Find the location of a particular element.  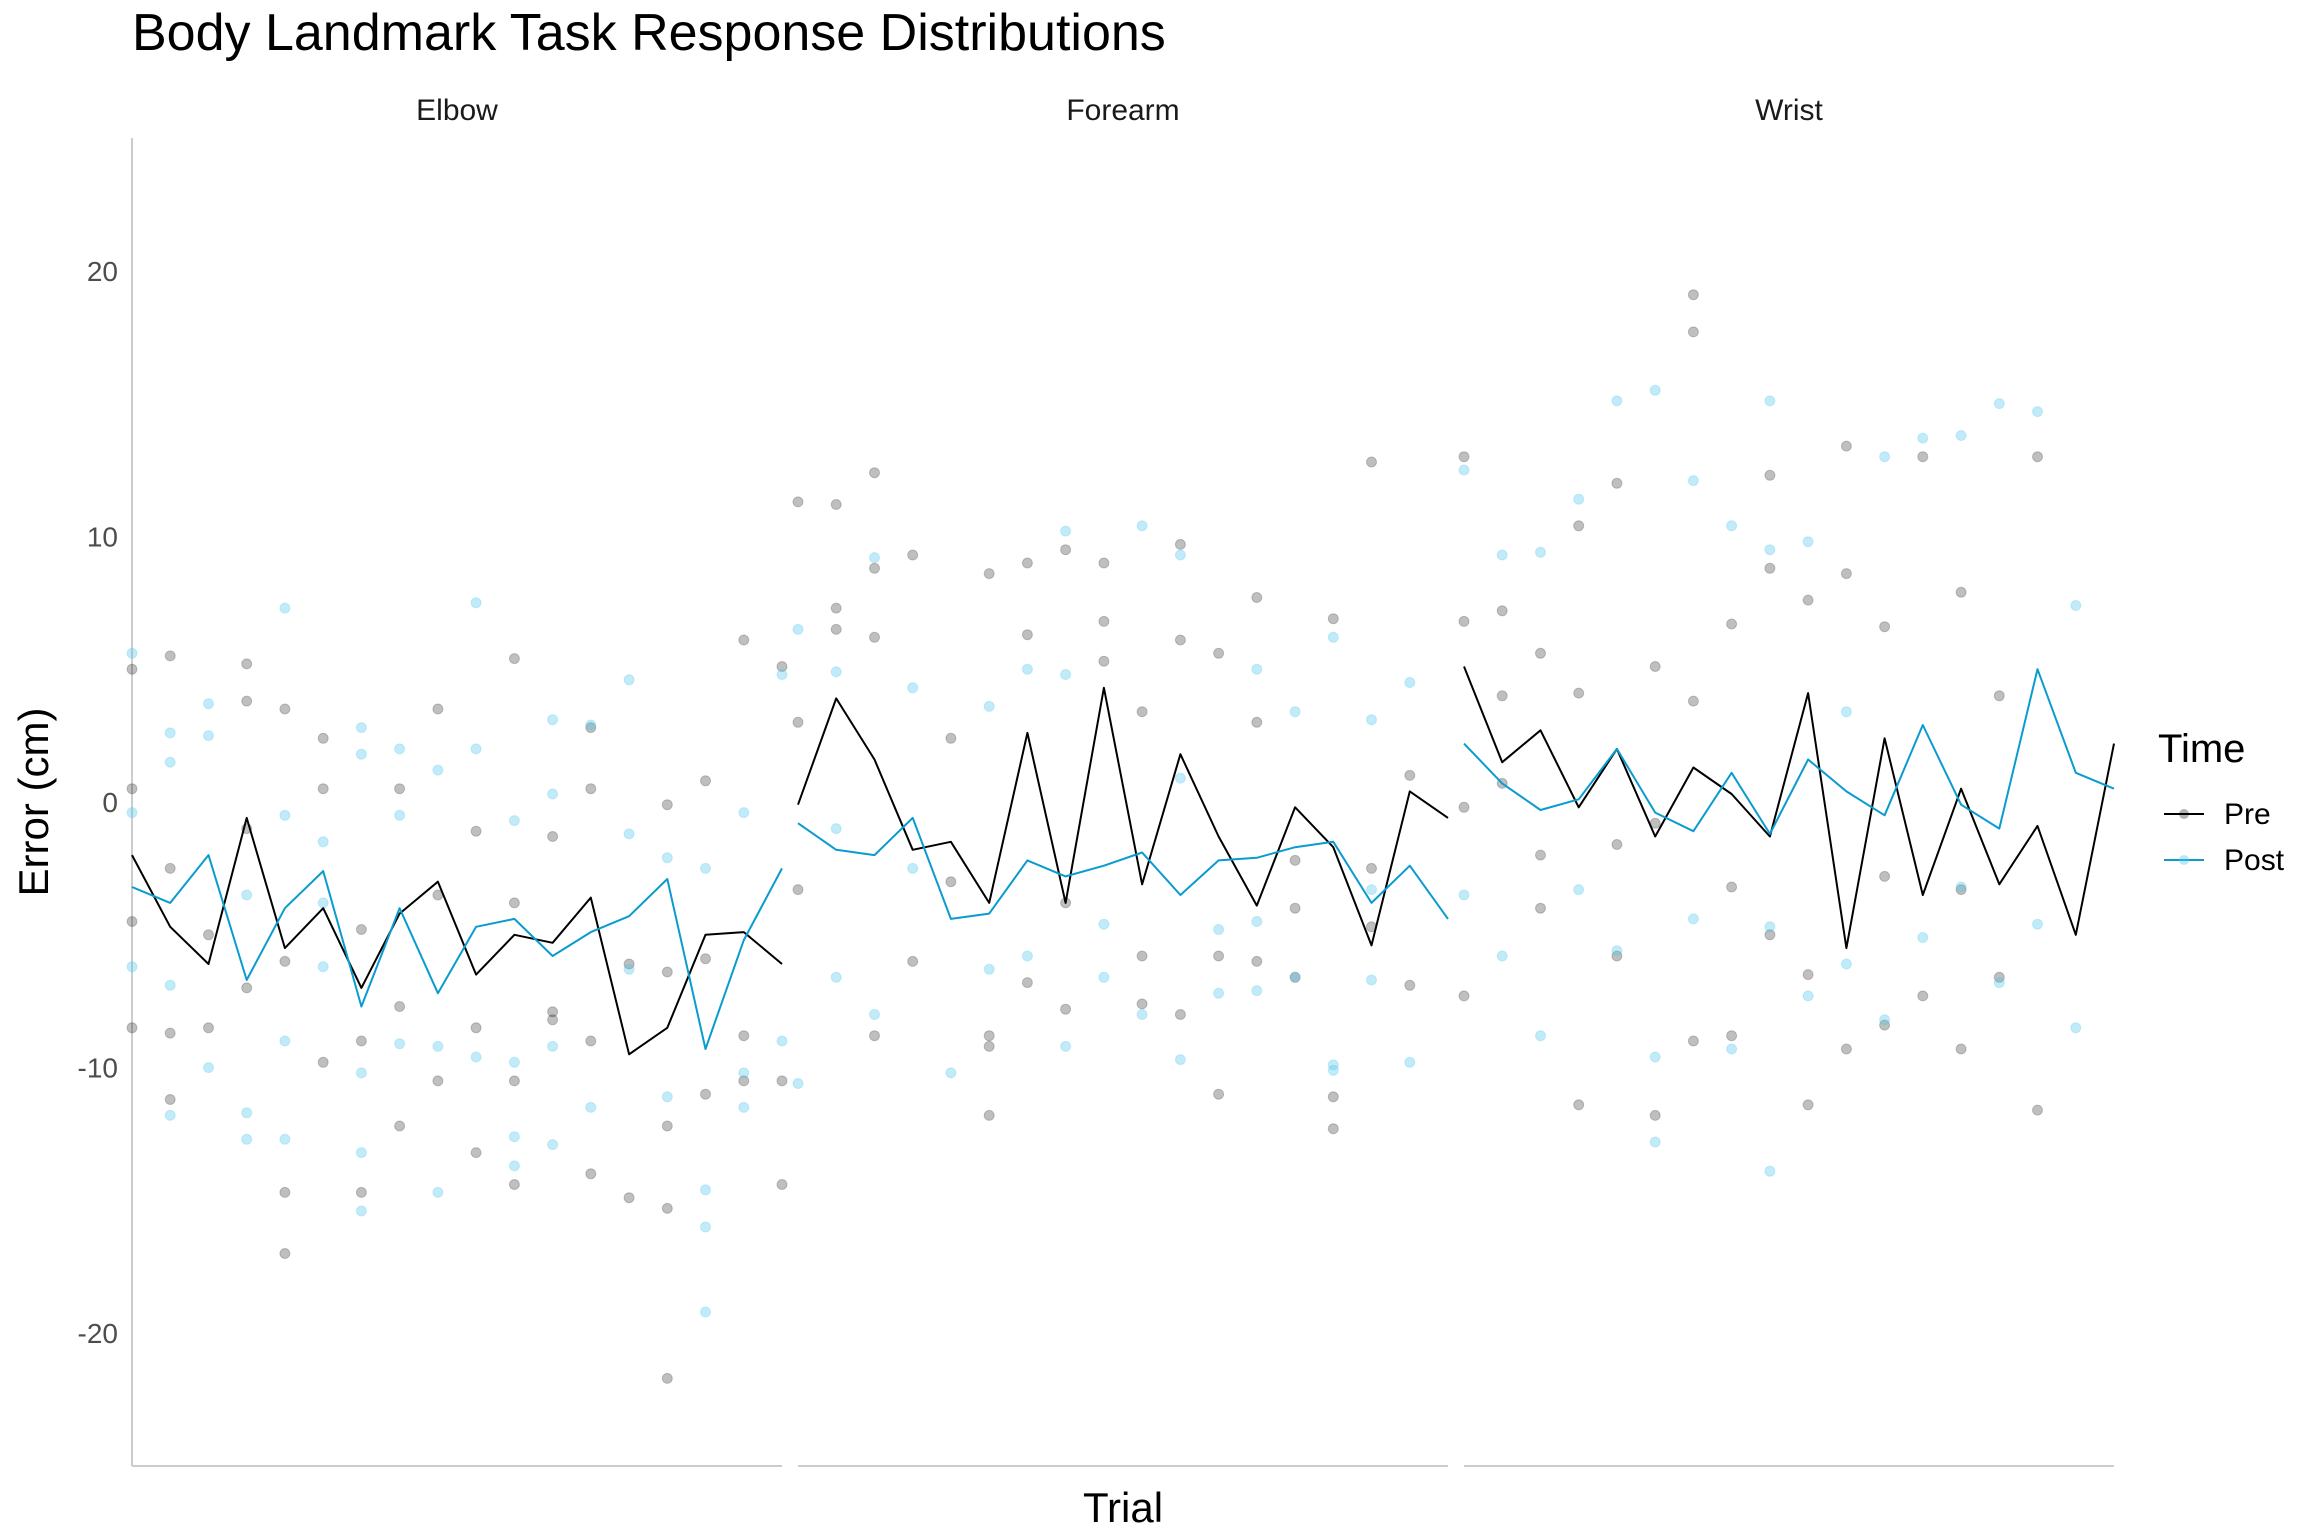

y-tick-label: 0 is located at coordinates (110, 802).